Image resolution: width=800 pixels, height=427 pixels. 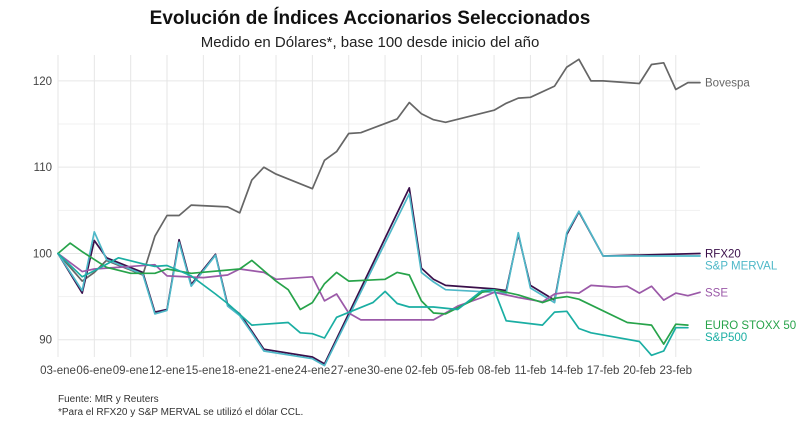 What do you see at coordinates (726, 338) in the screenshot?
I see `series-label-s-p500: S&P500` at bounding box center [726, 338].